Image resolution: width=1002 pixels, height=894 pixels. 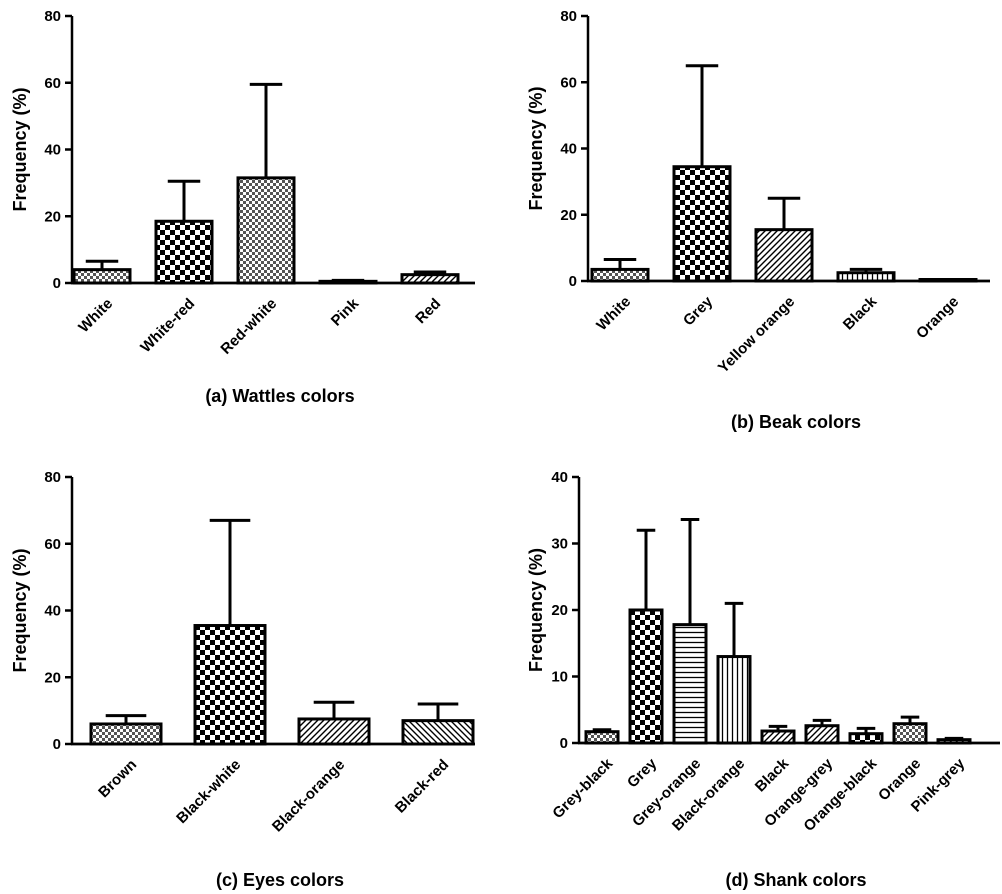 What do you see at coordinates (559, 677) in the screenshot?
I see `y-tick-label: 10` at bounding box center [559, 677].